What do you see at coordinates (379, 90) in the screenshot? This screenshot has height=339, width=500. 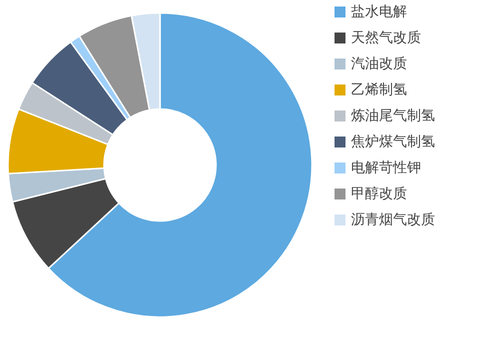 I see `legend-label: 乙烯制氢` at bounding box center [379, 90].